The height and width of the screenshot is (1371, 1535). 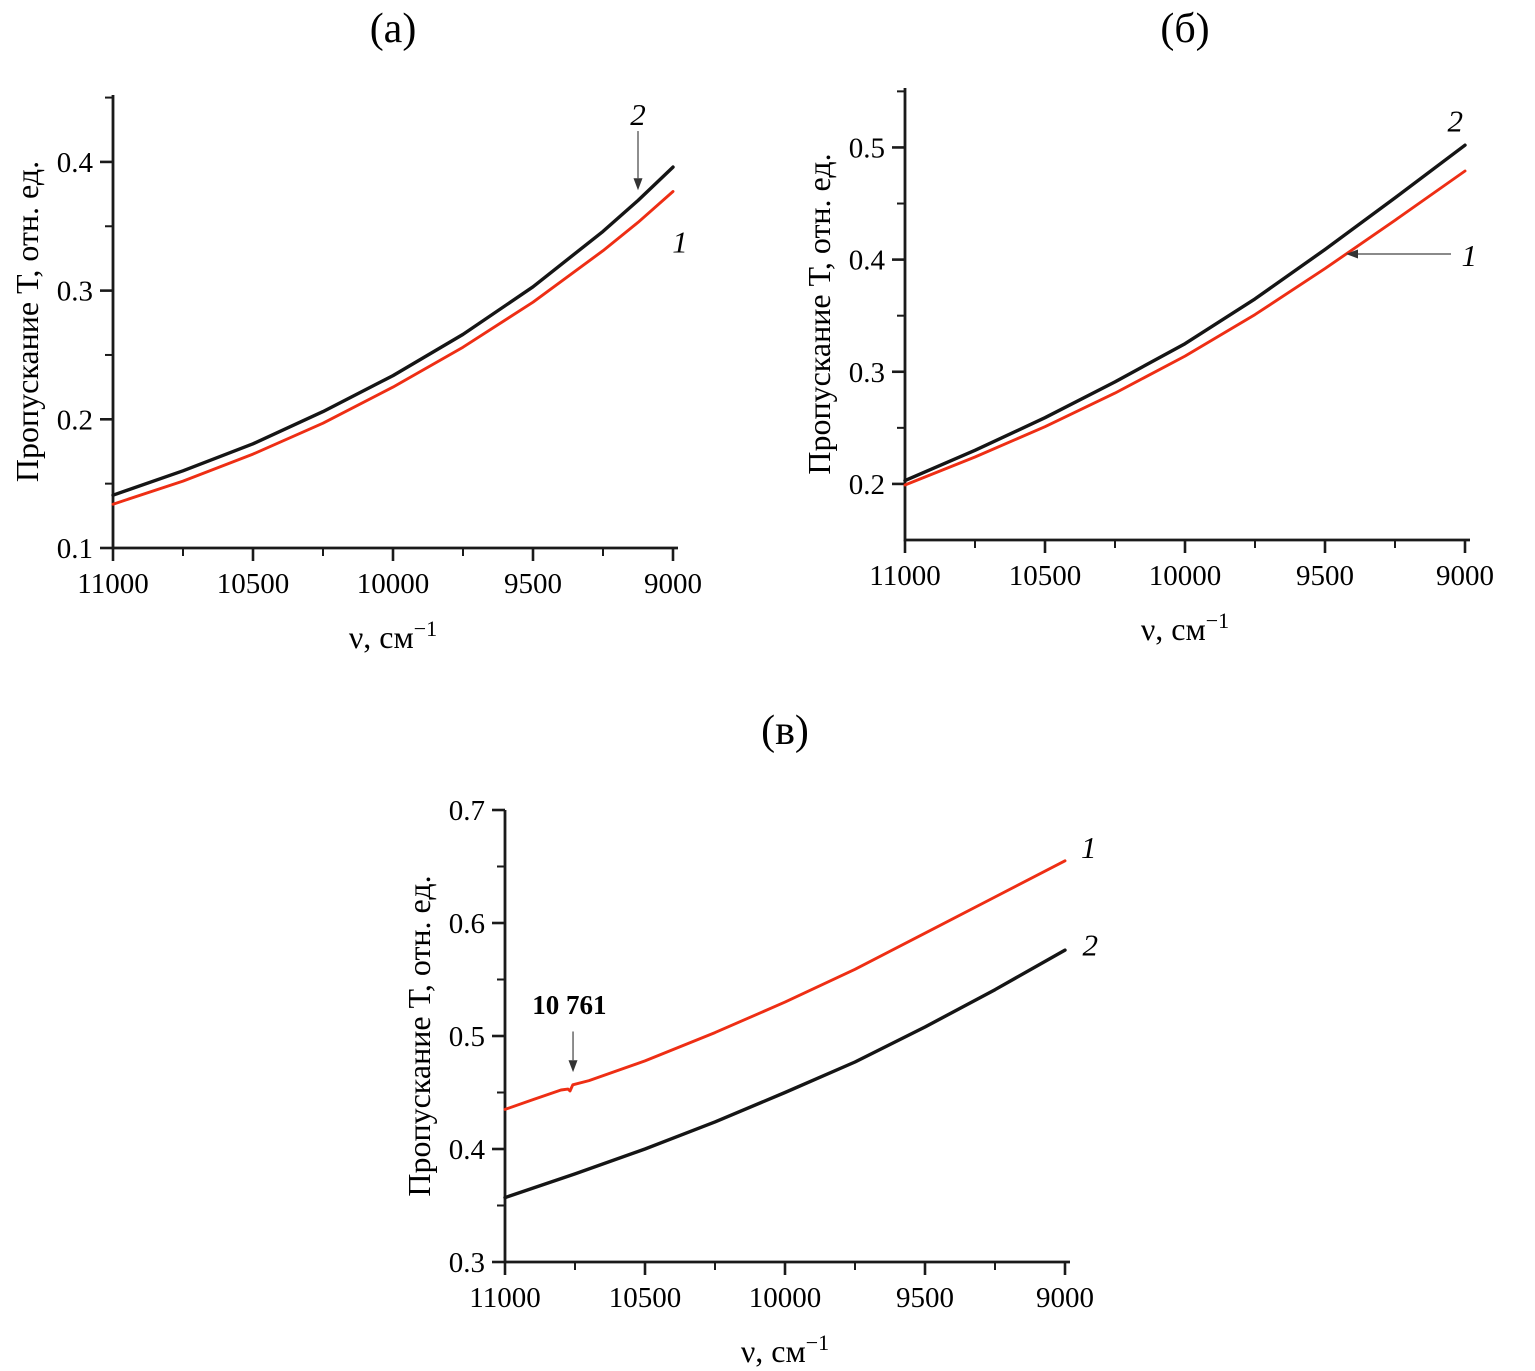 What do you see at coordinates (75, 549) in the screenshot?
I see `y-tick-label: 0.1` at bounding box center [75, 549].